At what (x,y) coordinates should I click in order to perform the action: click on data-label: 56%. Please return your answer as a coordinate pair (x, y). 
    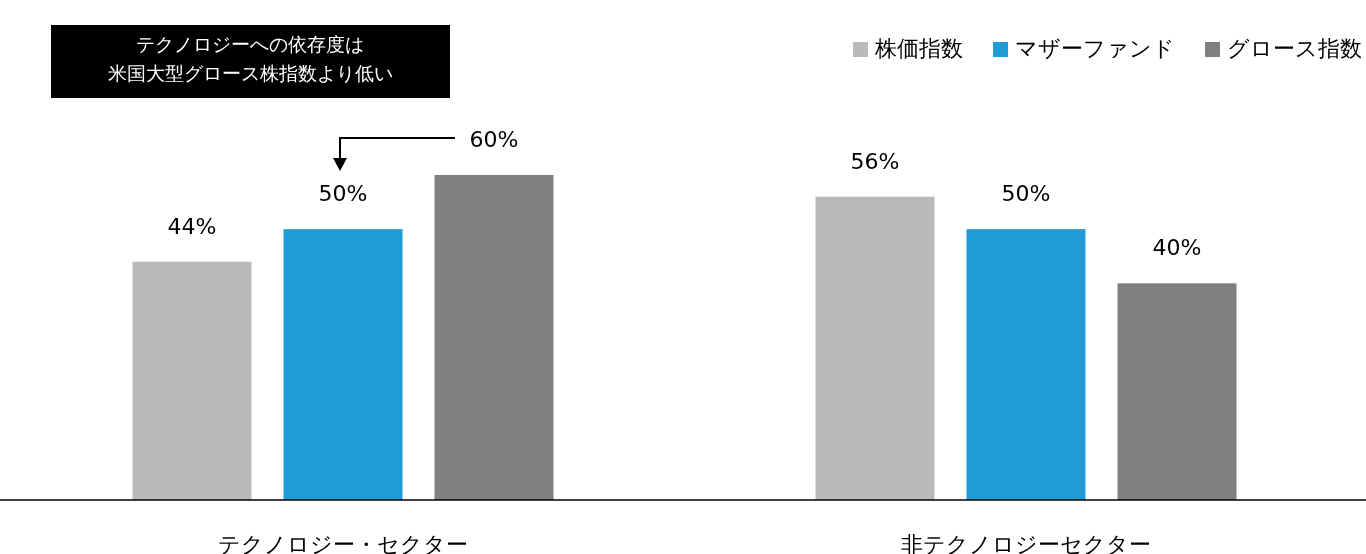
    Looking at the image, I should click on (875, 161).